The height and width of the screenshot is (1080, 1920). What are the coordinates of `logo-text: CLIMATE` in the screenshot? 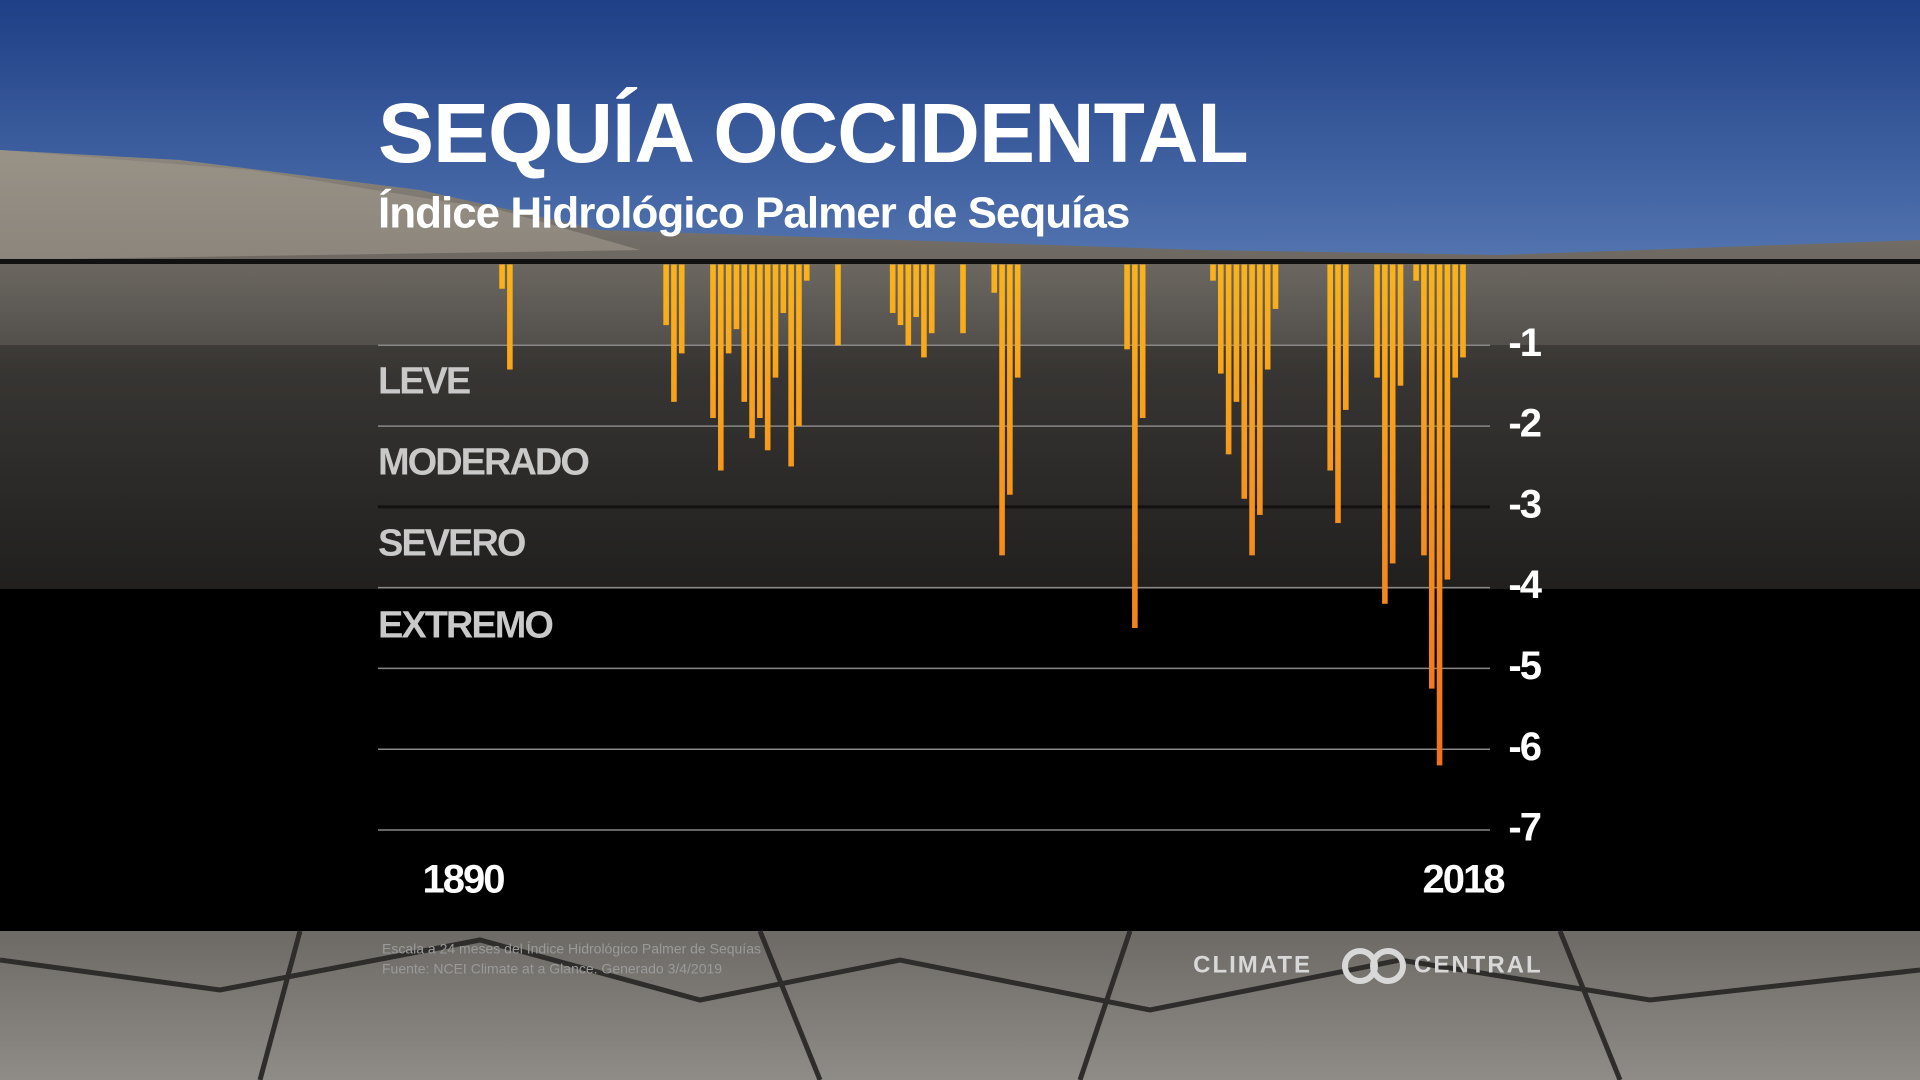 It's located at (1252, 964).